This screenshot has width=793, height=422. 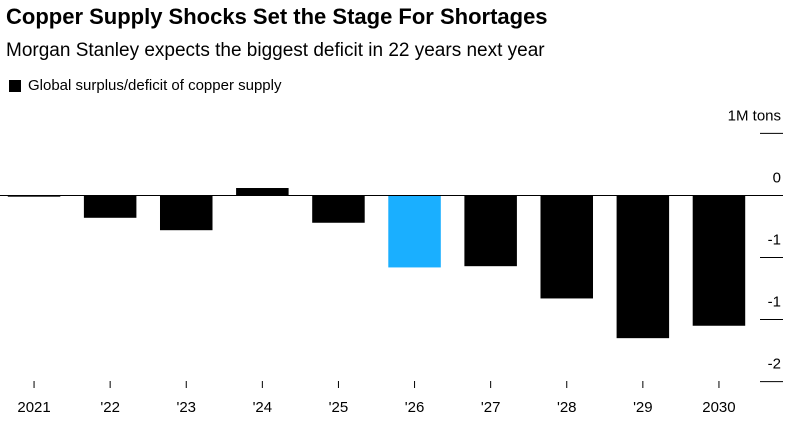 I want to click on legend-label: Global surplus/deficit of copper supply, so click(x=155, y=85).